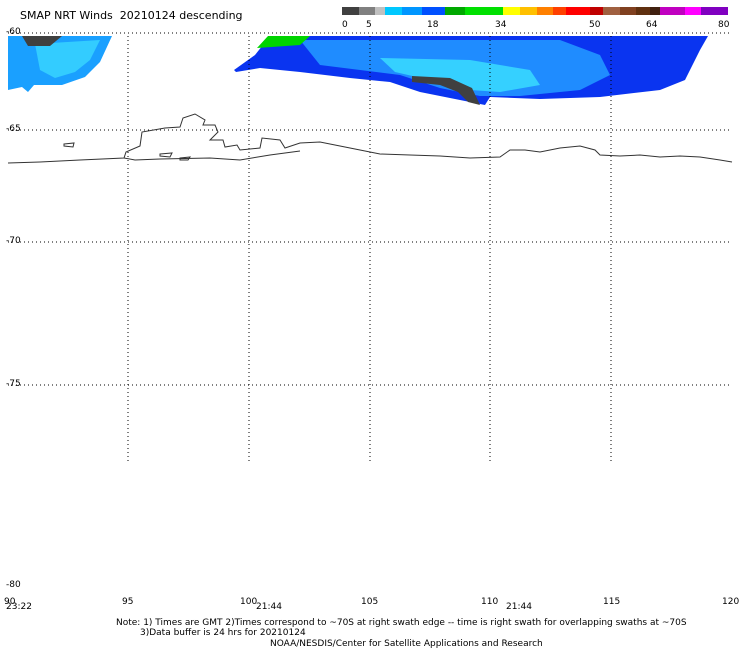 Image resolution: width=740 pixels, height=650 pixels. Describe the element at coordinates (370, 602) in the screenshot. I see `lon-label-105: 105` at that location.